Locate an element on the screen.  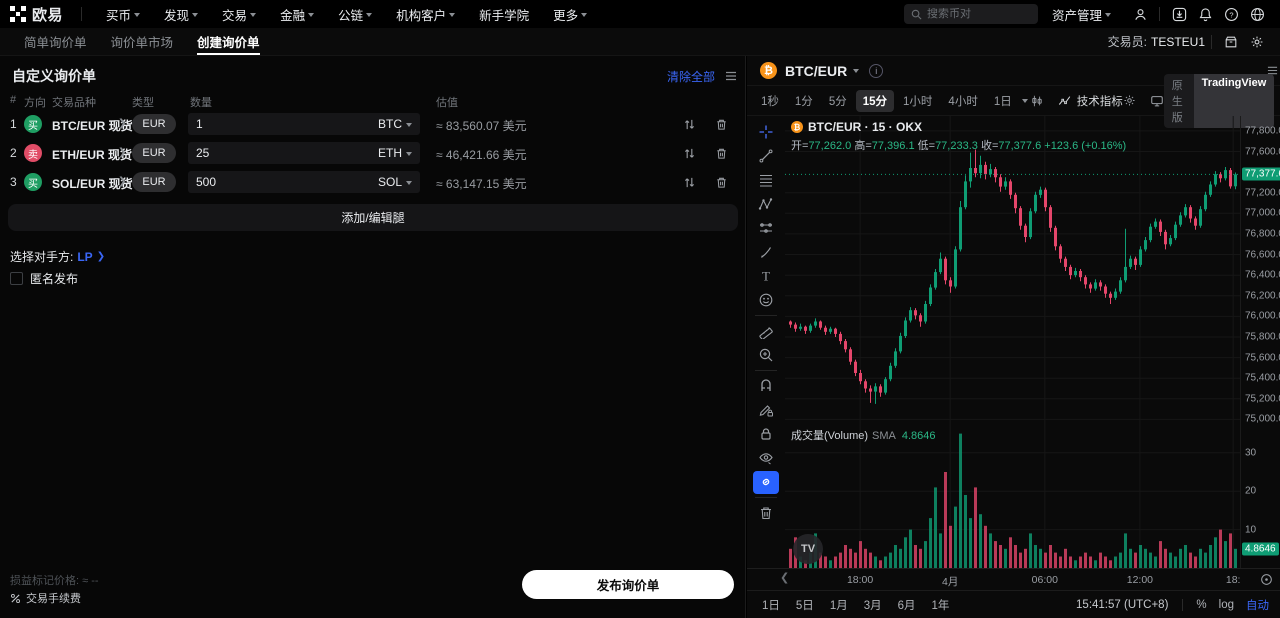
col-value: 估值 is located at coordinates (447, 103).